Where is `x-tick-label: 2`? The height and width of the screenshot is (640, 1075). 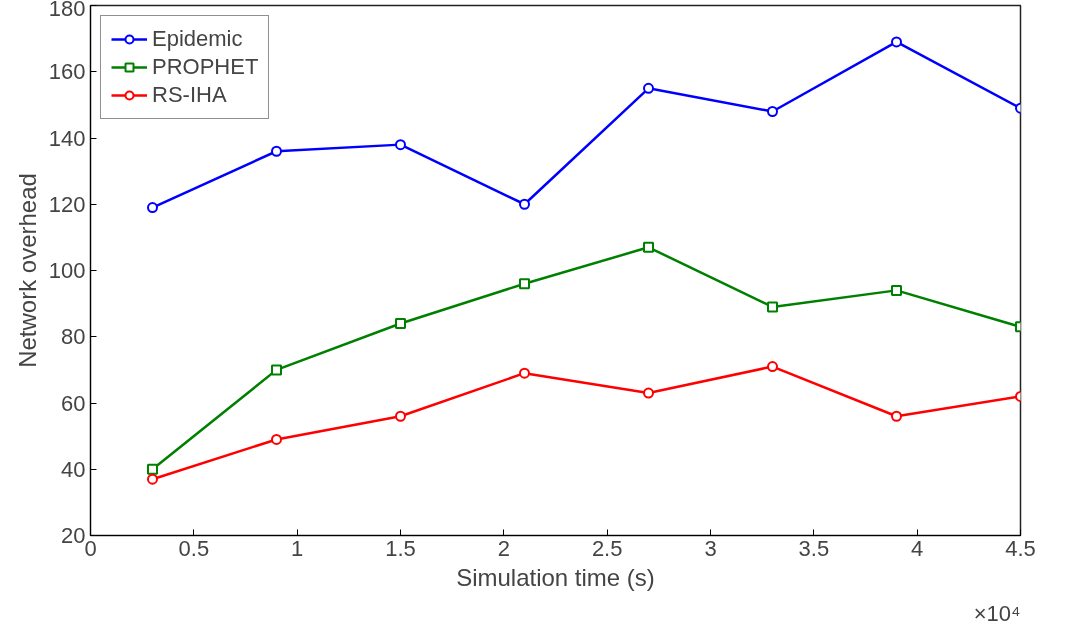
x-tick-label: 2 is located at coordinates (503, 548).